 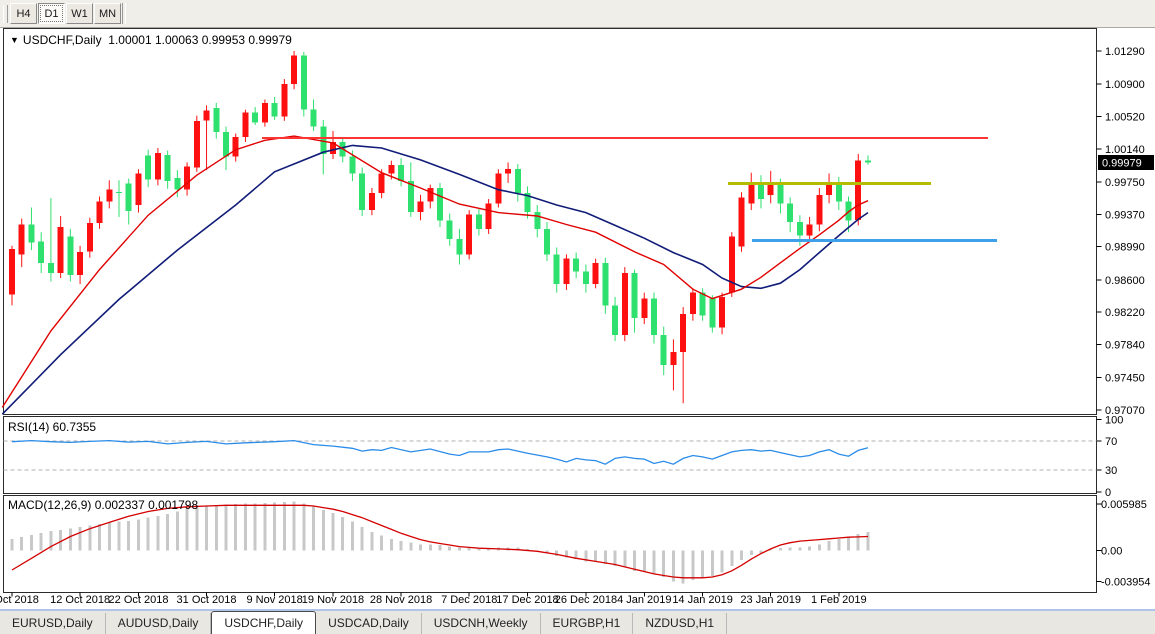 I want to click on chart-tab-eurgbp: EURGBP,H1, so click(x=587, y=623).